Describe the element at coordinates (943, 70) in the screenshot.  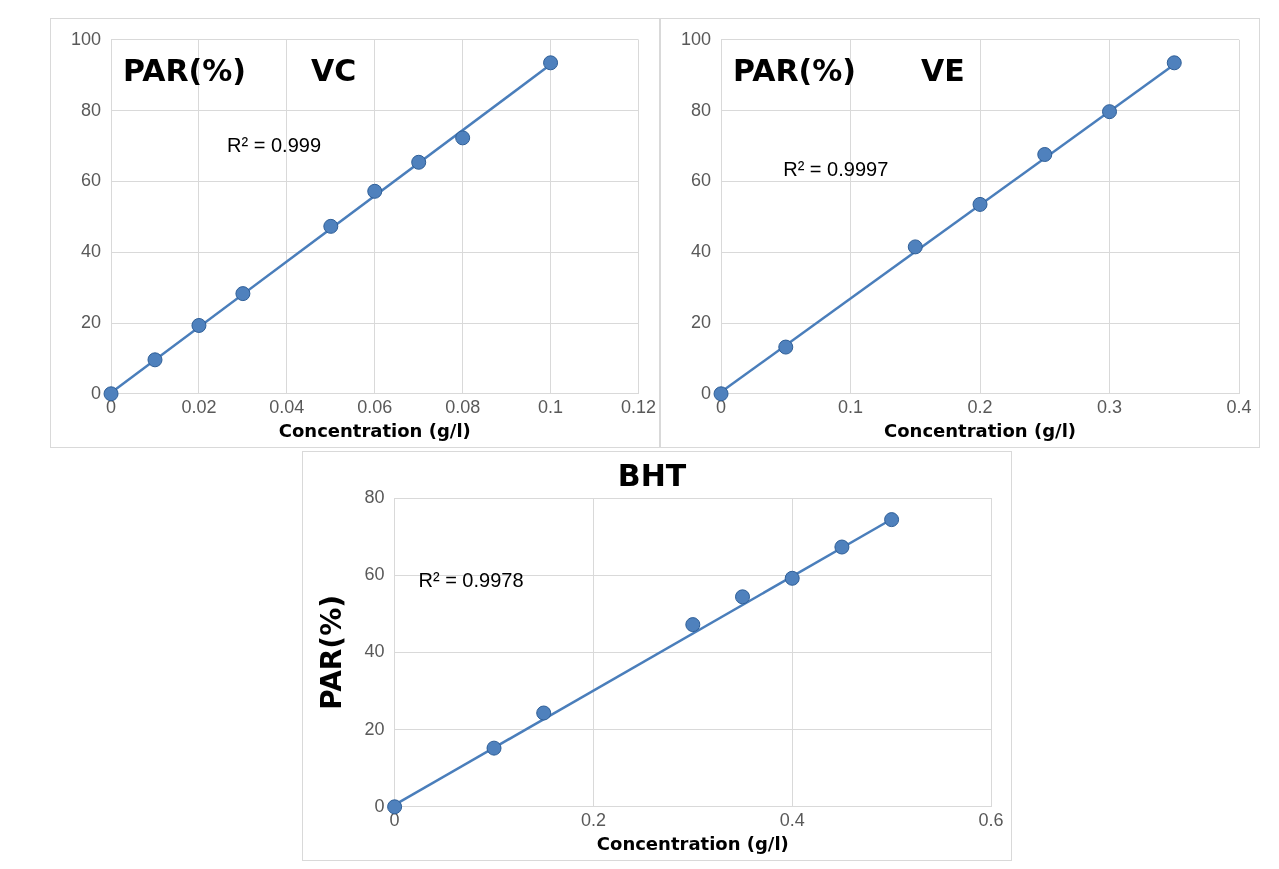
I see `text: VE` at that location.